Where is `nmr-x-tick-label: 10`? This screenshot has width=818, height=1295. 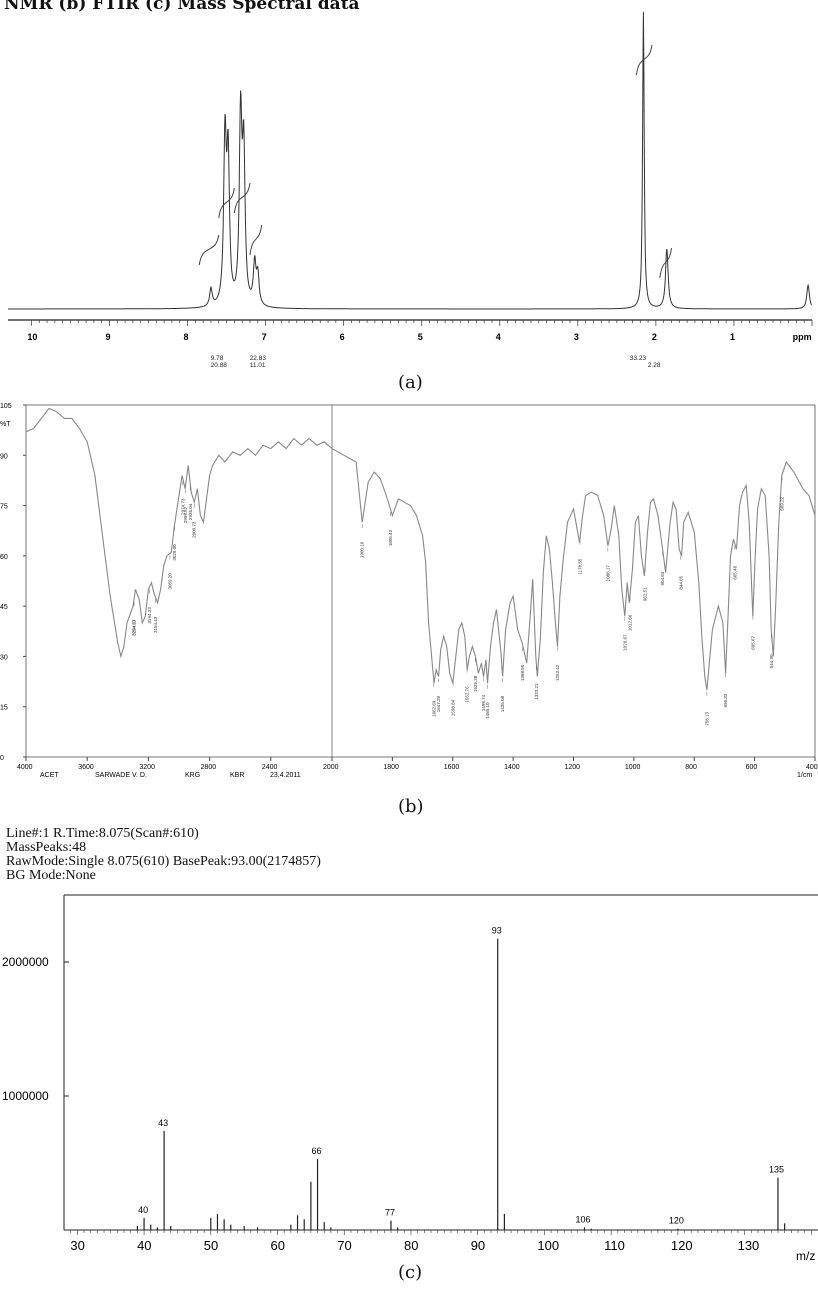
nmr-x-tick-label: 10 is located at coordinates (32, 337).